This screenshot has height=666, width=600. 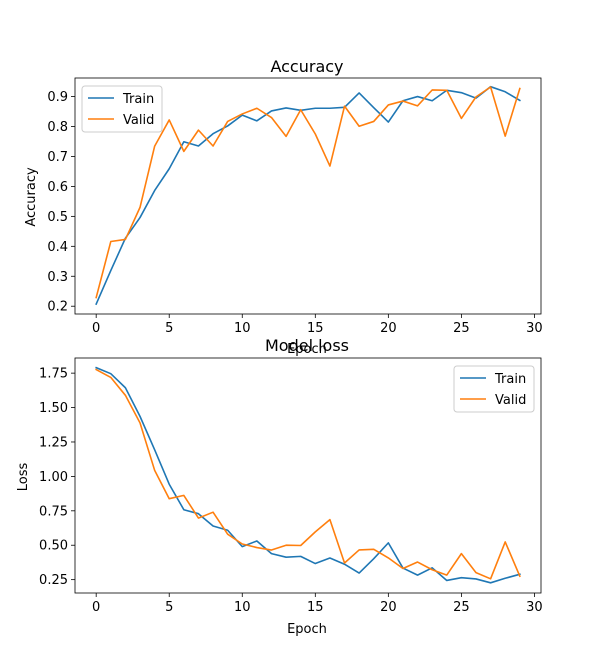 What do you see at coordinates (57, 307) in the screenshot?
I see `accuracy-y-tick-label: 0.2` at bounding box center [57, 307].